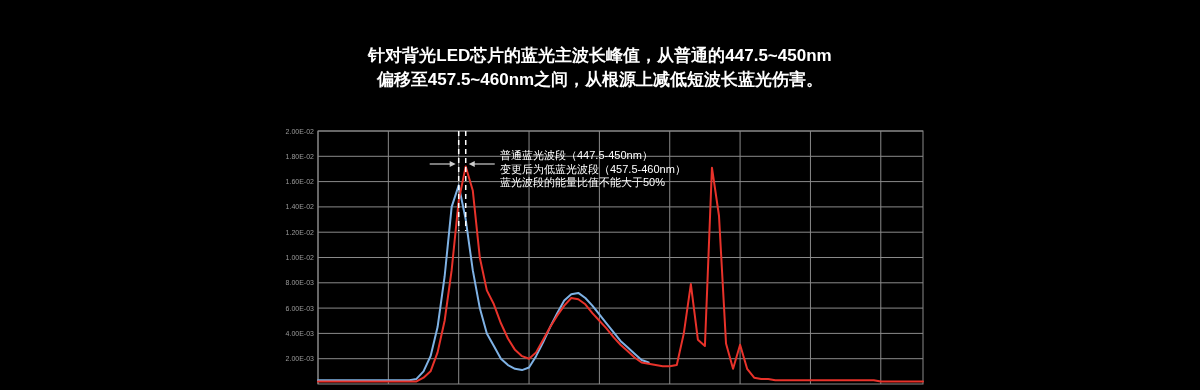  I want to click on chart-title: 针对背光LED芯片的蓝光主波长峰值，从普通的447.5~450nm, so click(599, 55).